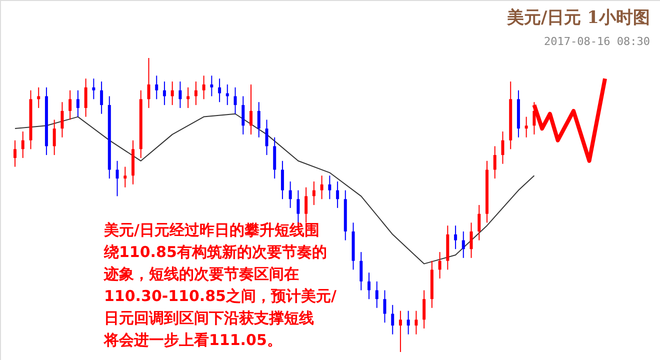 The width and height of the screenshot is (660, 360). What do you see at coordinates (220, 296) in the screenshot?
I see `annotation: 110.30-110.85之间，预计美元/` at bounding box center [220, 296].